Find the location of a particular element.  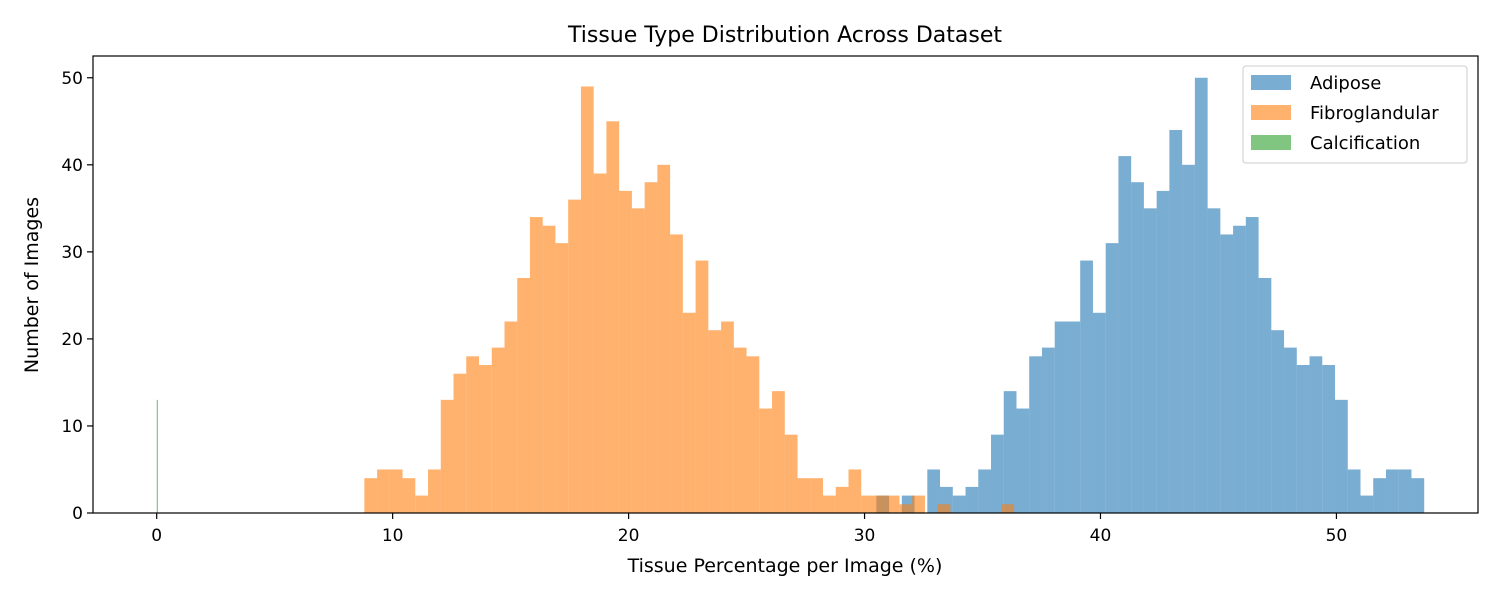

x-tick-label: 40 is located at coordinates (1101, 536).